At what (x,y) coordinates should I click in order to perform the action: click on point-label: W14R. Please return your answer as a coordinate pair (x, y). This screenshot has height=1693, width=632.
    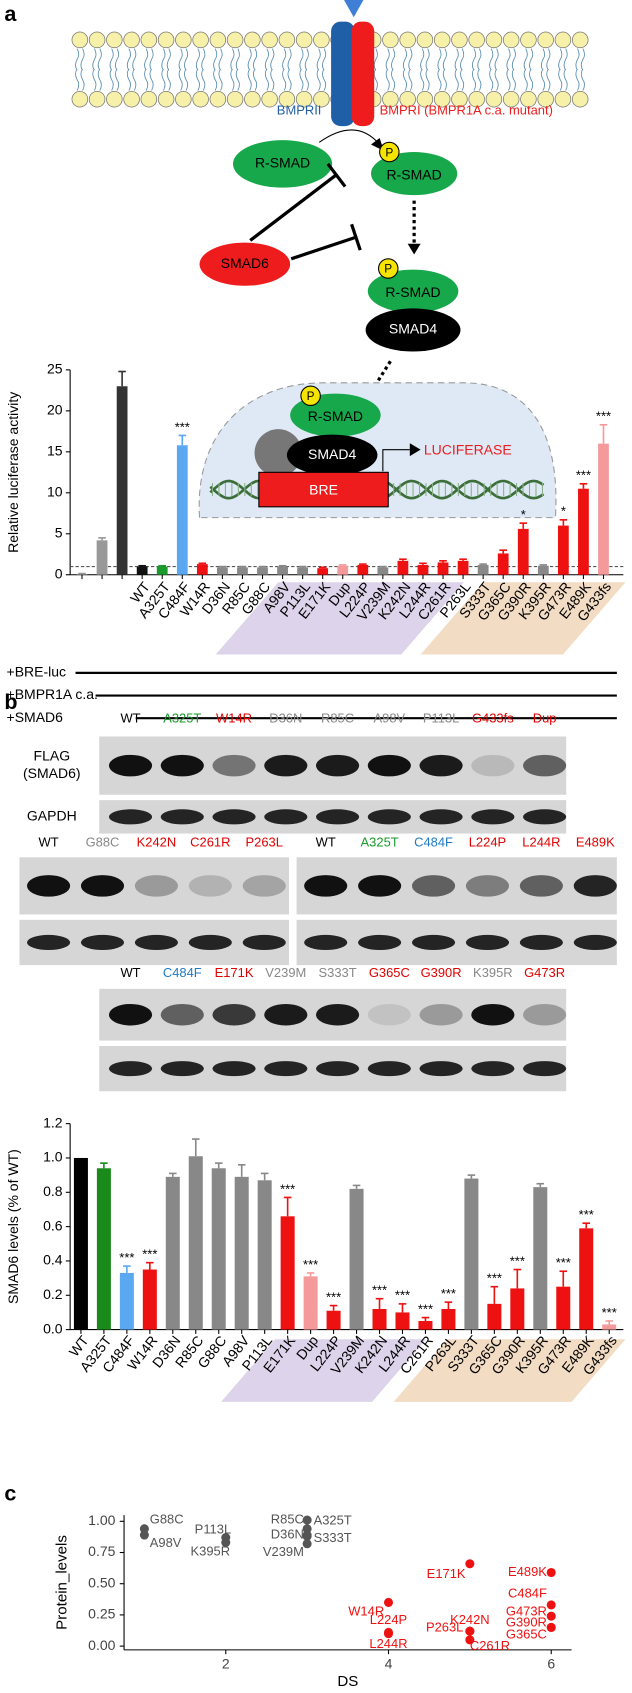
    Looking at the image, I should click on (366, 1611).